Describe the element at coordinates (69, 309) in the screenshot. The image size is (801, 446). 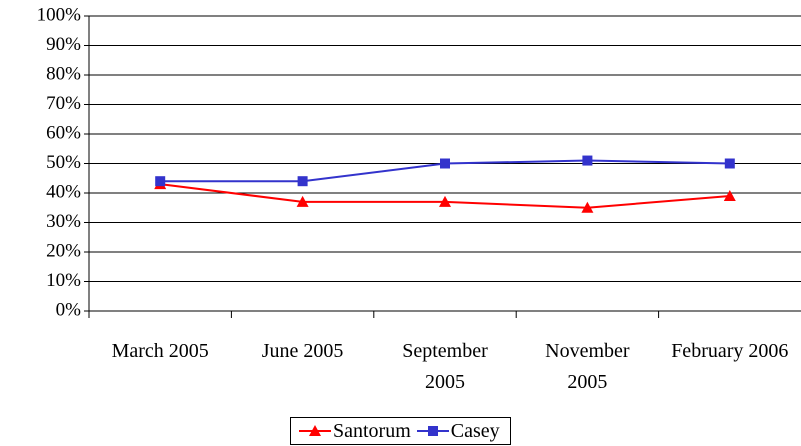
I see `y-tick-label: 0%` at that location.